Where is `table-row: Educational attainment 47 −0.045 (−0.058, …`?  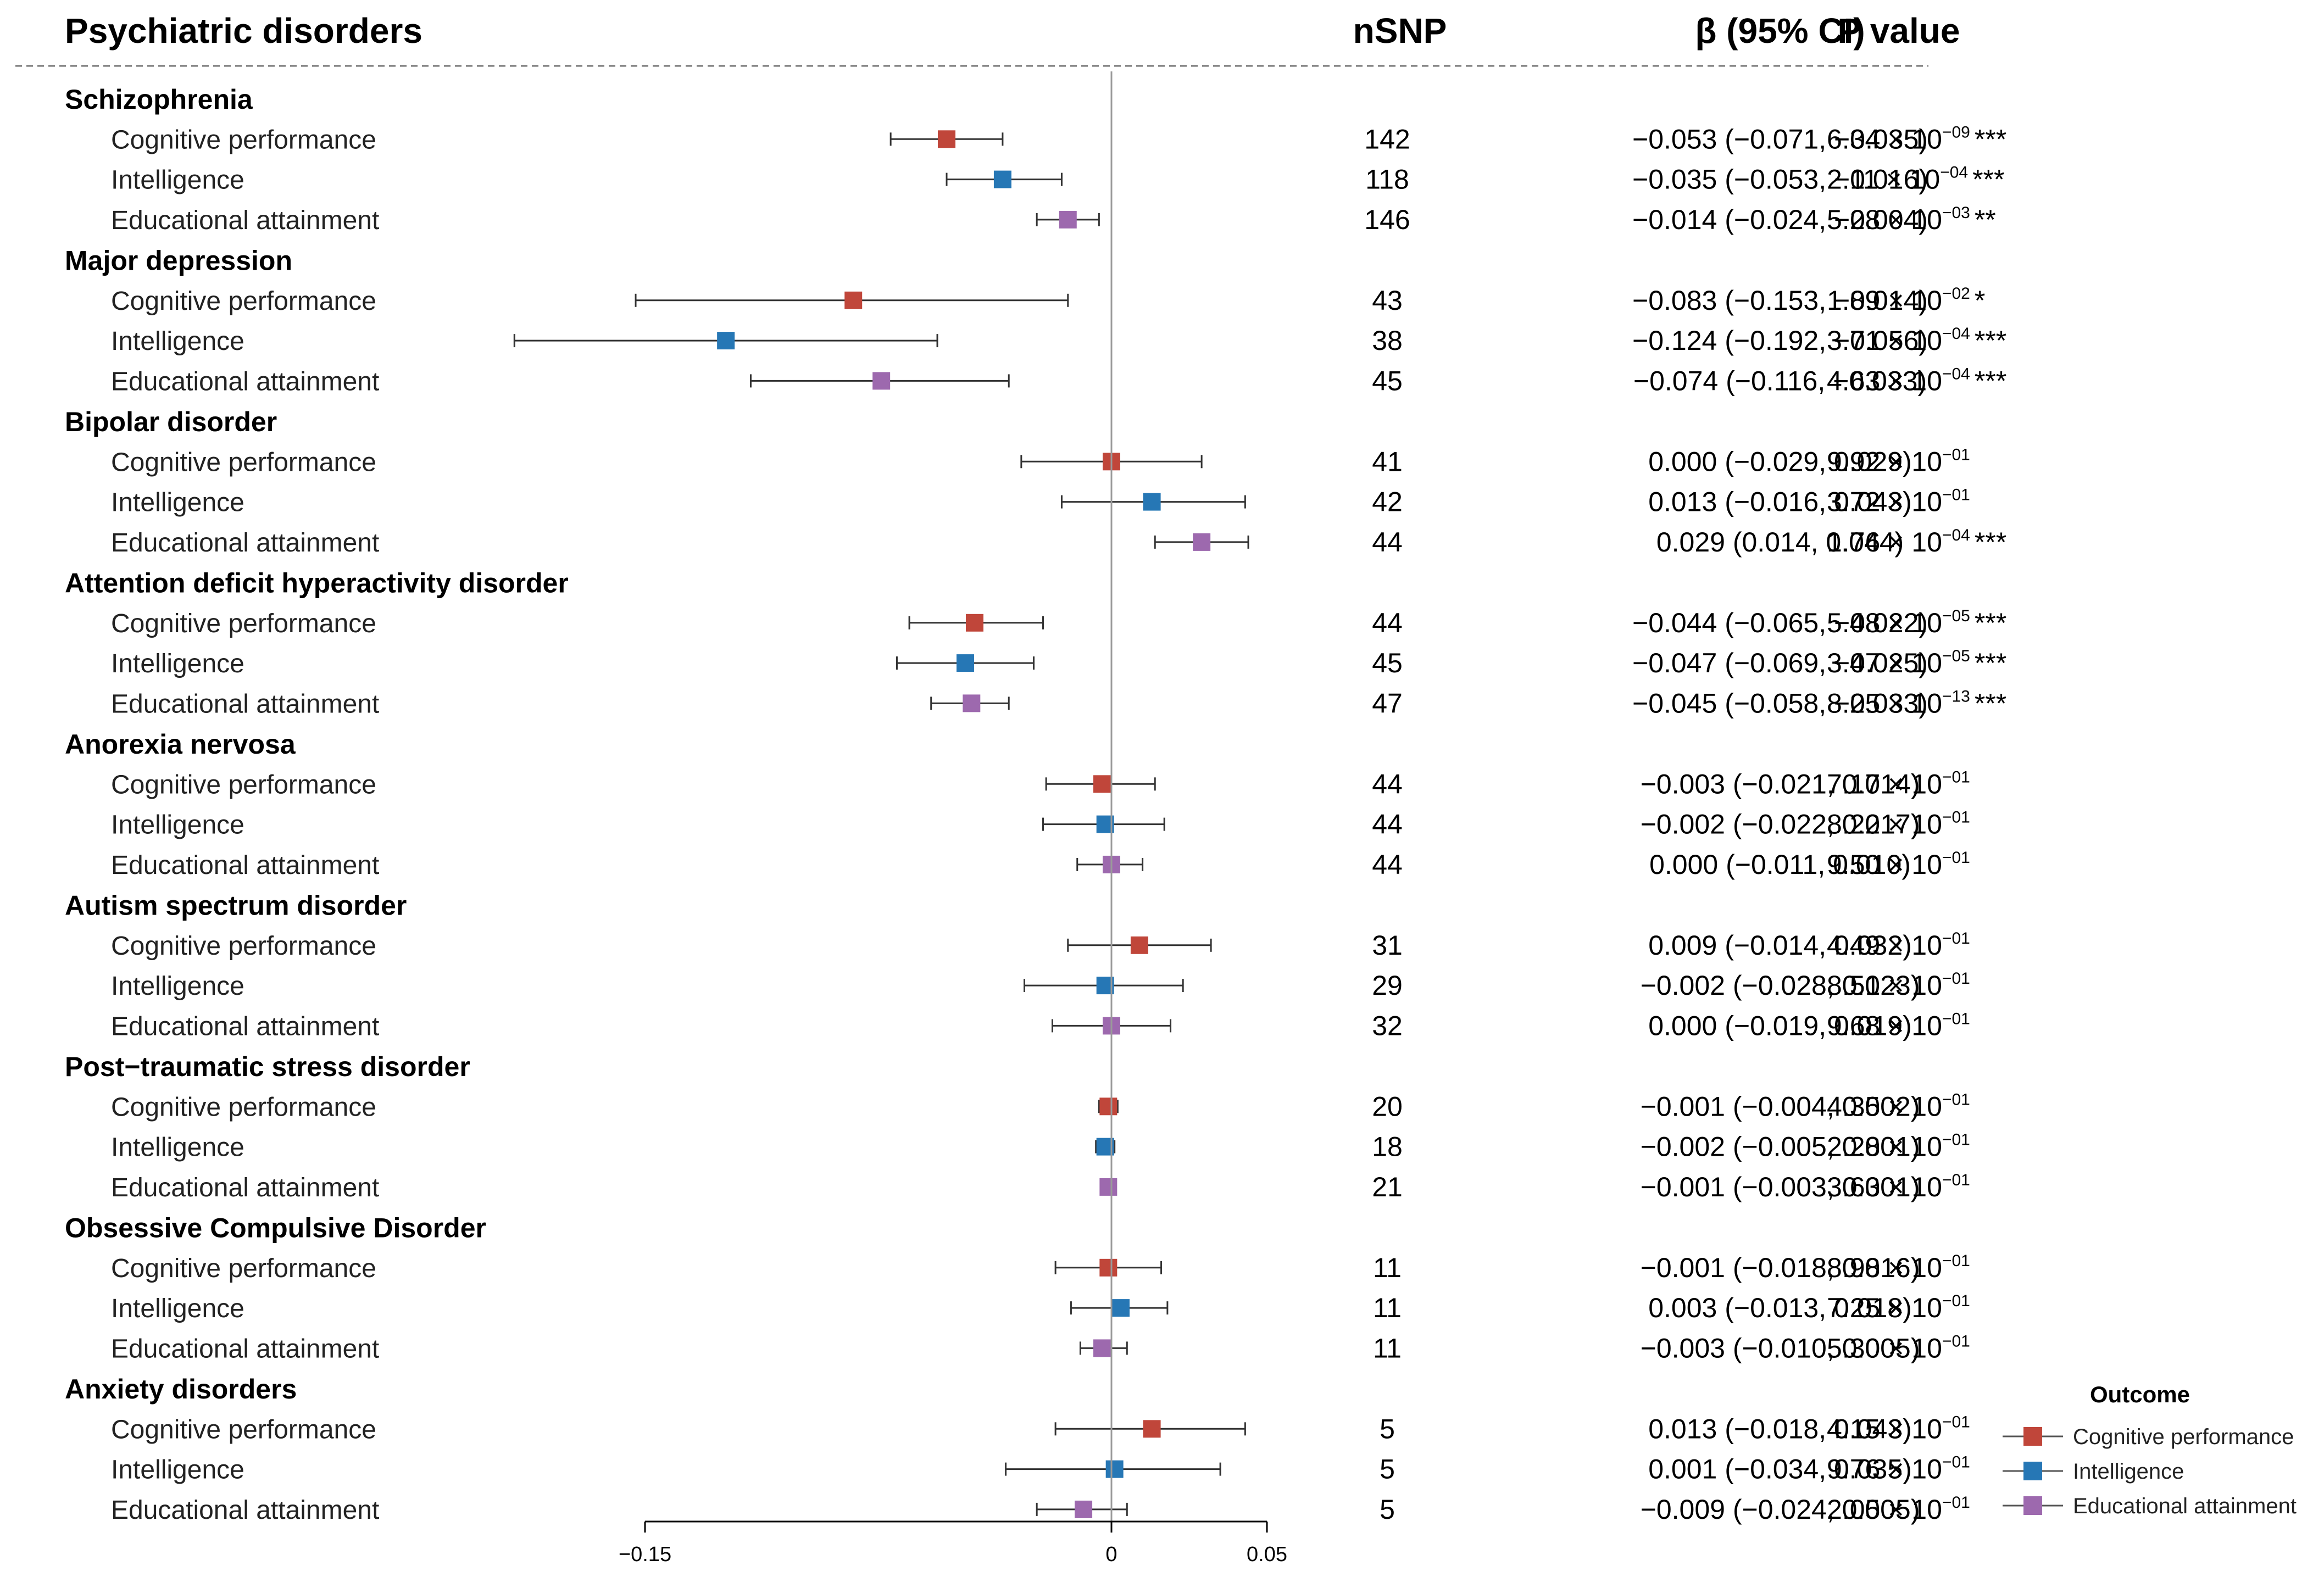 table-row: Educational attainment 47 −0.045 (−0.058, … is located at coordinates (1058, 702).